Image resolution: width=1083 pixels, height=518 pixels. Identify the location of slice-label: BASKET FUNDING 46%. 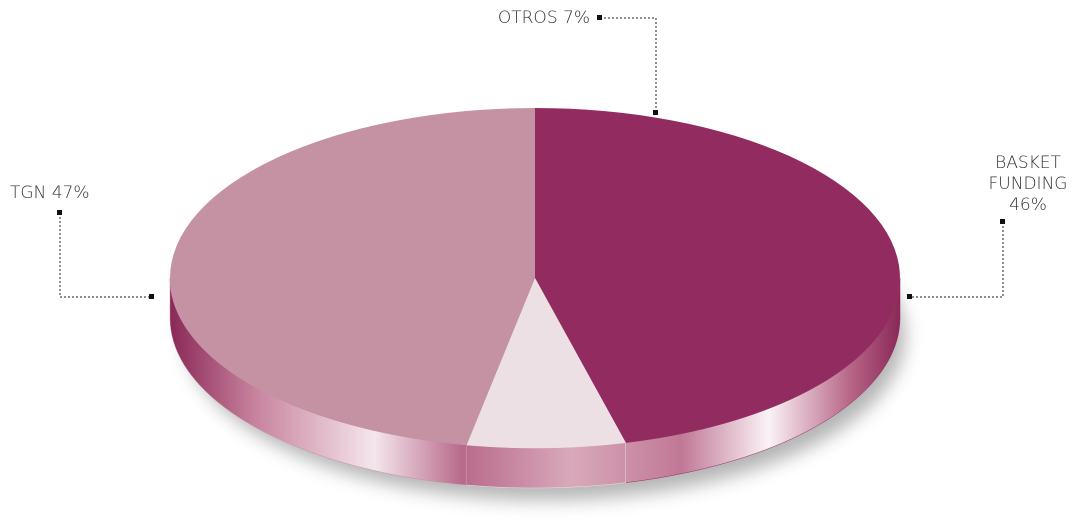
(1028, 184).